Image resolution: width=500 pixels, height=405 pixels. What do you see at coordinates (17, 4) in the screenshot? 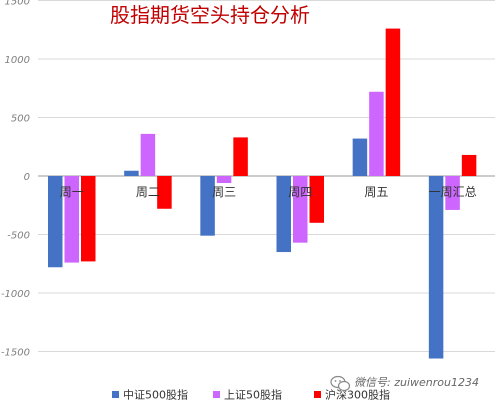
I see `y-tick-label: 1500` at bounding box center [17, 4].